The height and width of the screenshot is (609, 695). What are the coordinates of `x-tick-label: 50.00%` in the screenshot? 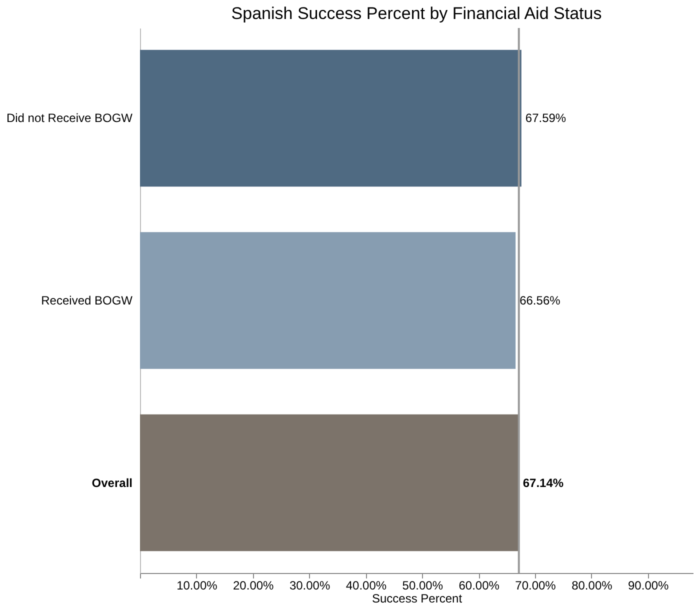 It's located at (423, 585).